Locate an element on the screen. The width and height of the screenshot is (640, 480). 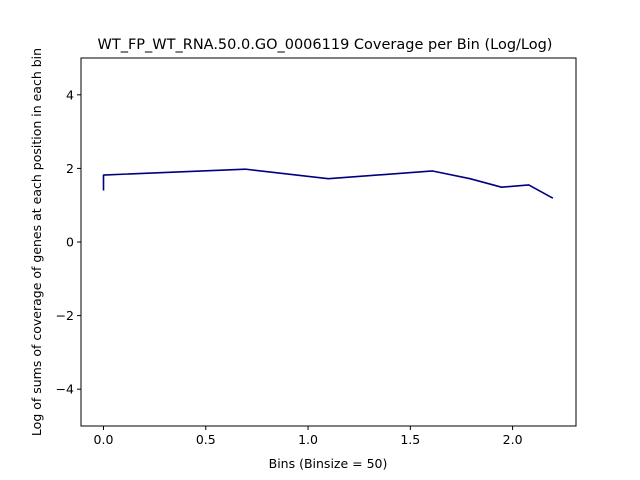
y-tick-label: −2 is located at coordinates (65, 315).